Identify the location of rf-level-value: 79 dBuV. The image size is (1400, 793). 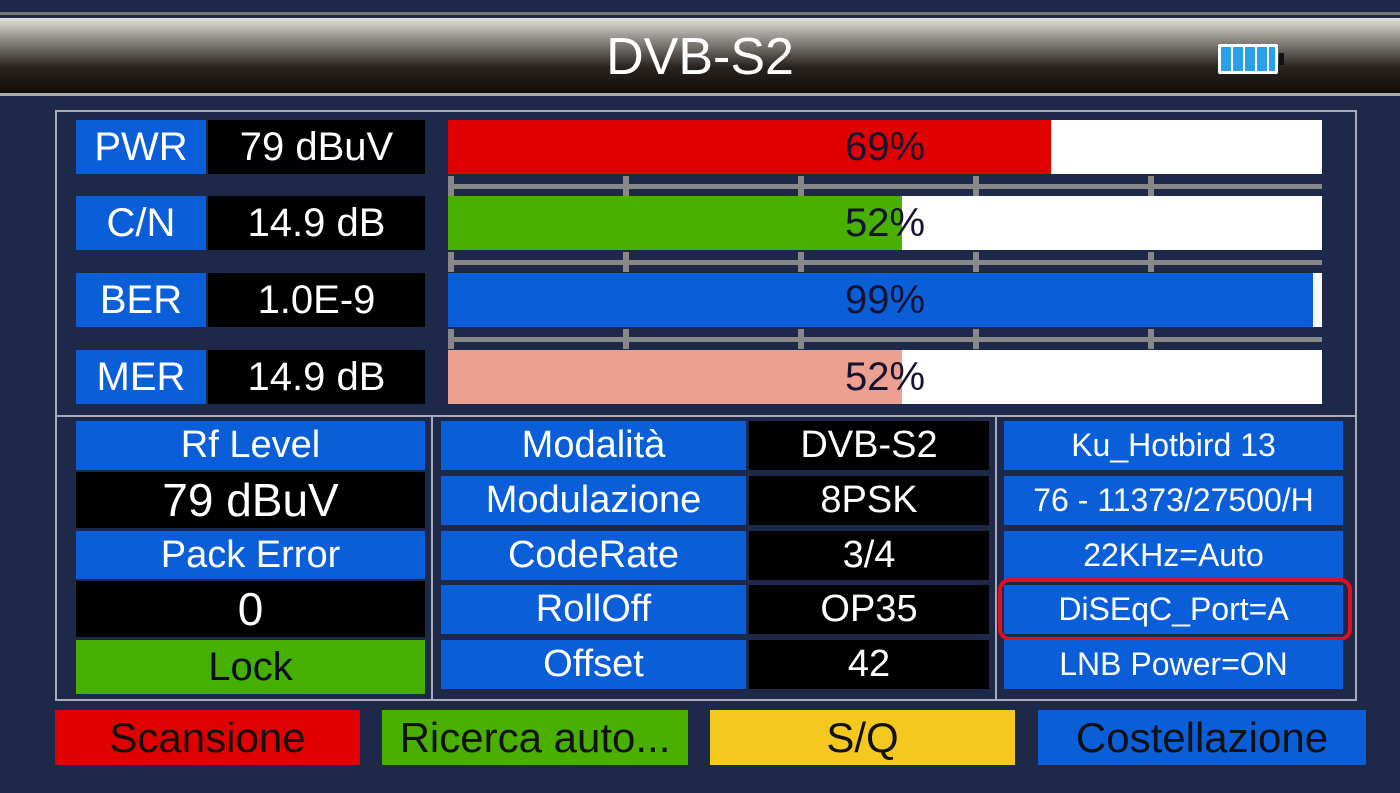
(250, 500).